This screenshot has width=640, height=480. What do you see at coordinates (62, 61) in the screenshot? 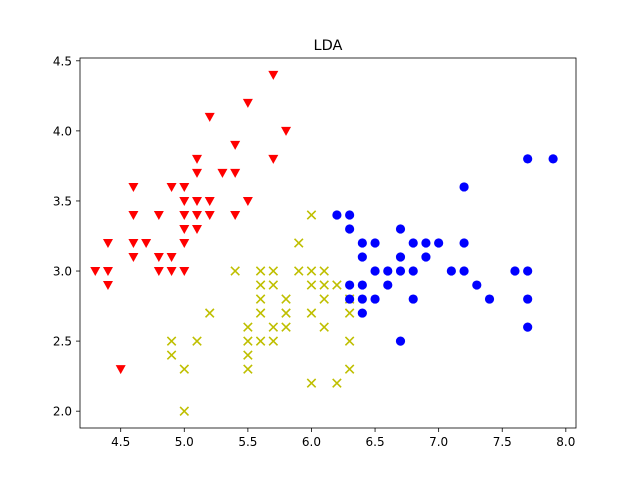
I see `y-tick-label: 4.5` at bounding box center [62, 61].